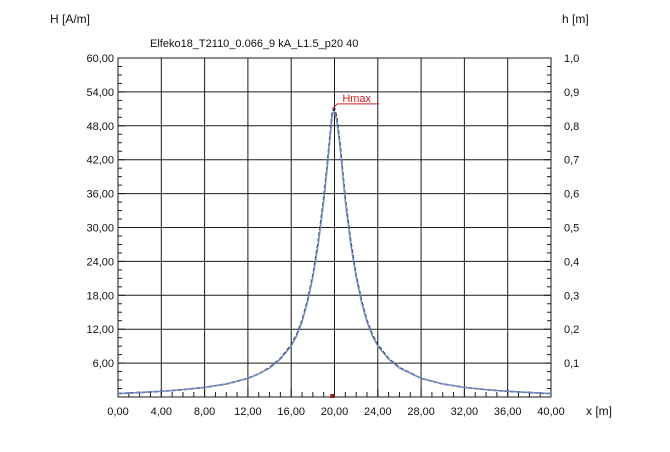 This screenshot has height=452, width=670. Describe the element at coordinates (356, 99) in the screenshot. I see `hmax-annotation-label: Hmax` at that location.